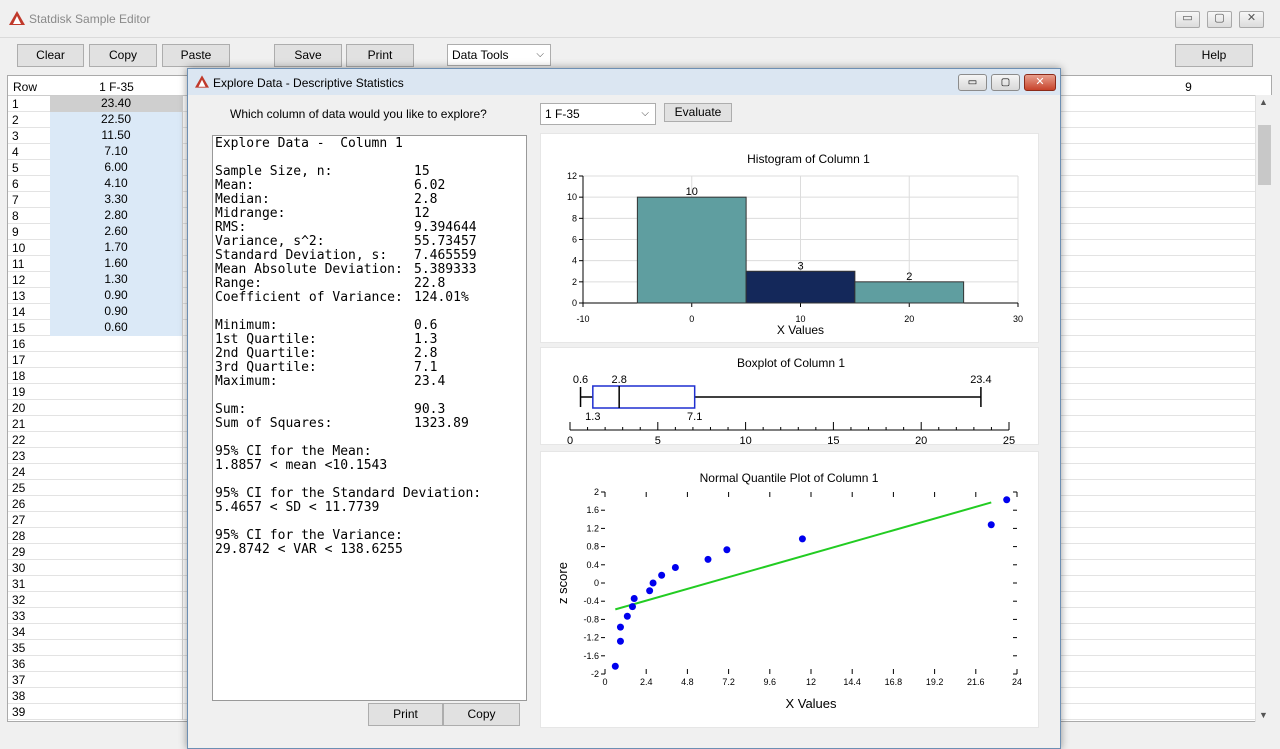 This screenshot has width=1280, height=749. Describe the element at coordinates (1263, 102) in the screenshot. I see `scroll-up-icon: ▲` at that location.